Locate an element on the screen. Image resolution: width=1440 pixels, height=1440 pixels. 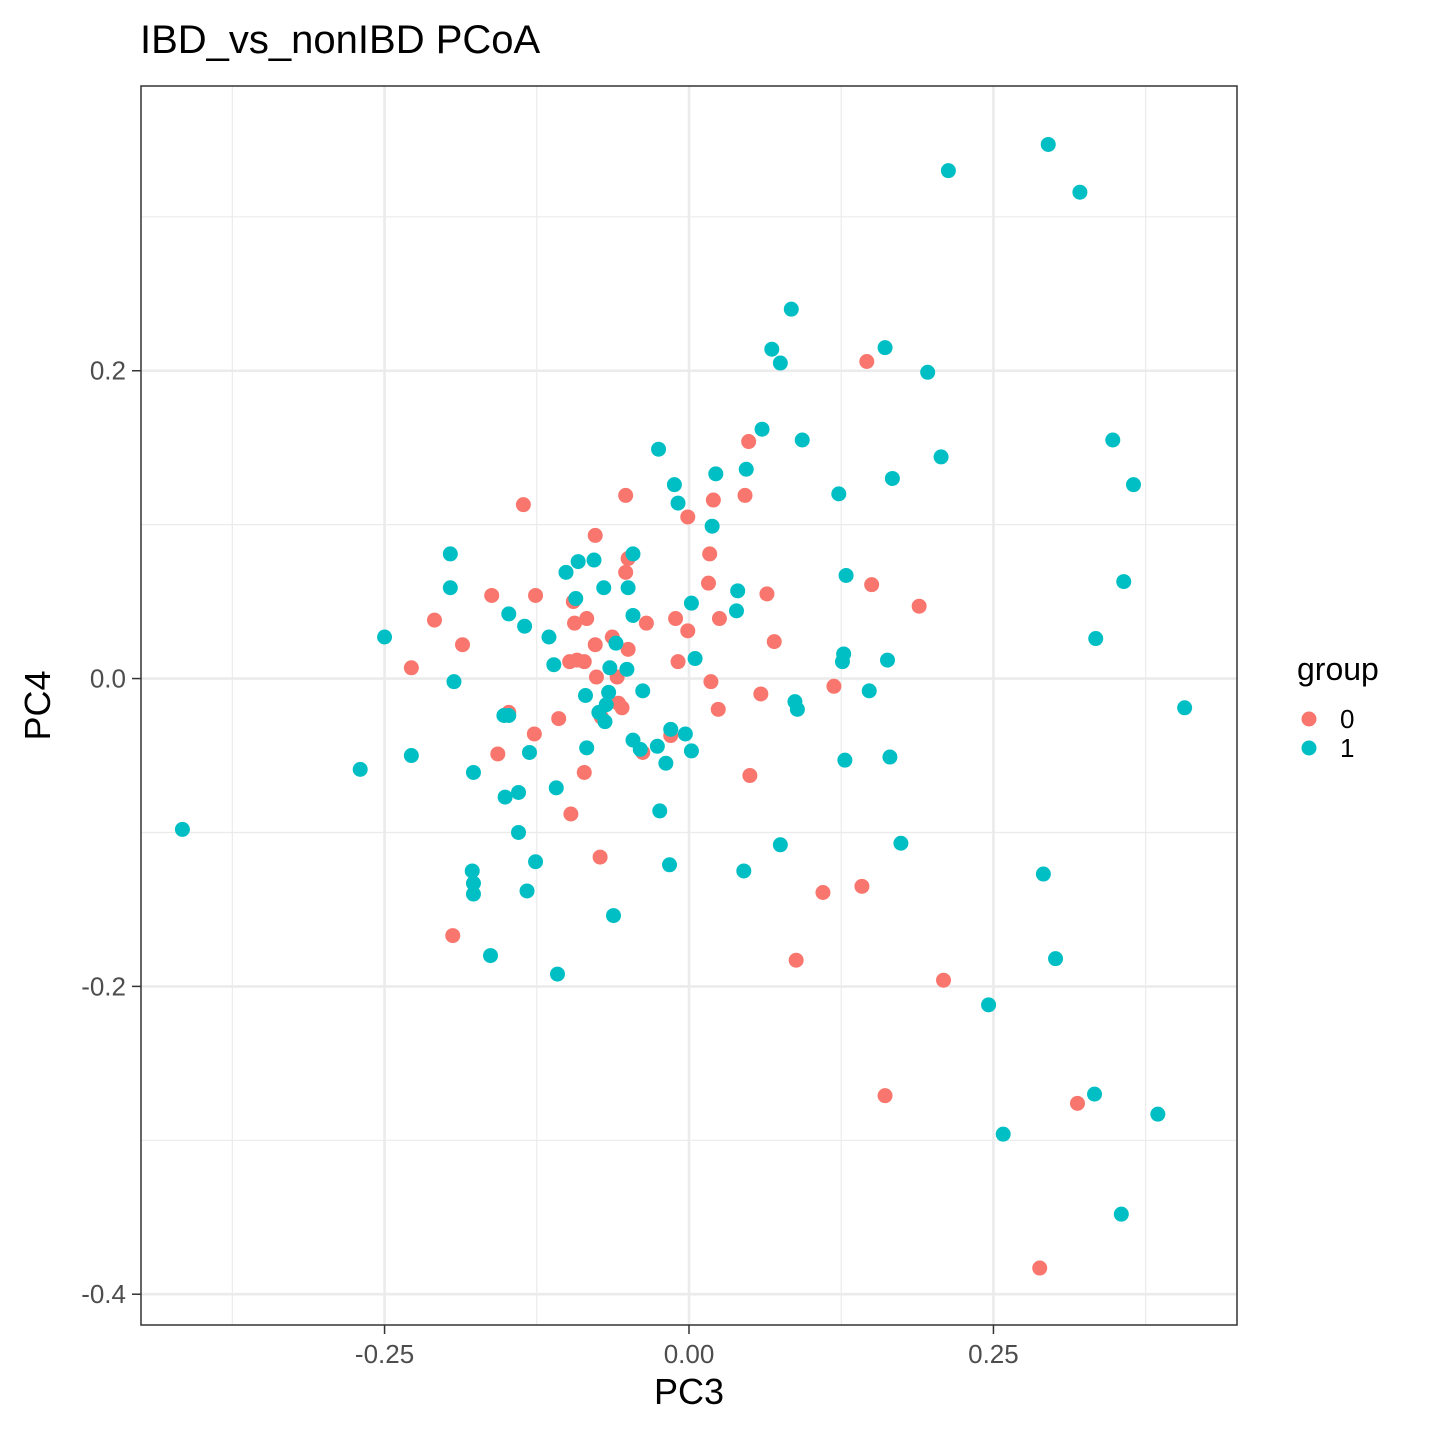
legend-label-1: 1 is located at coordinates (1347, 748).